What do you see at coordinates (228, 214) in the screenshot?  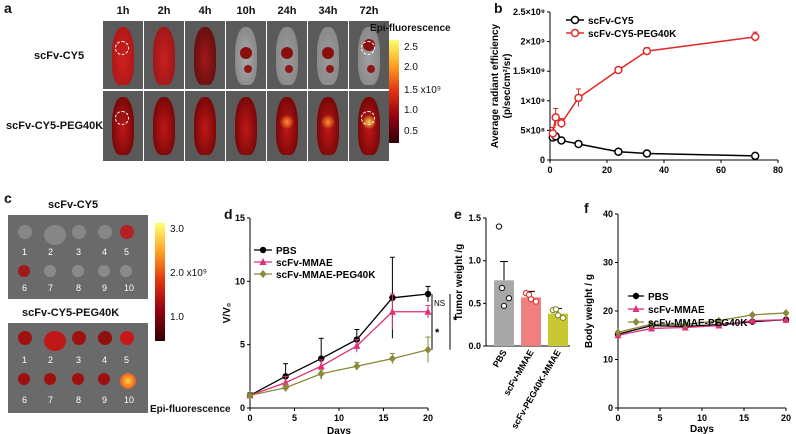 I see `panel-label-d: d` at bounding box center [228, 214].